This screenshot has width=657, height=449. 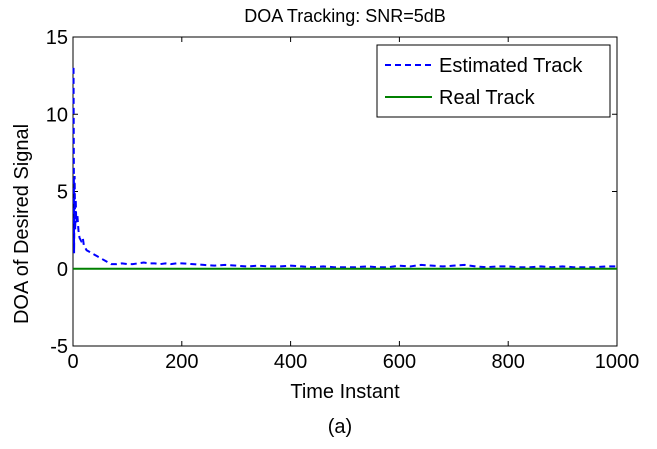 I want to click on x-tick-label: 600, so click(x=399, y=362).